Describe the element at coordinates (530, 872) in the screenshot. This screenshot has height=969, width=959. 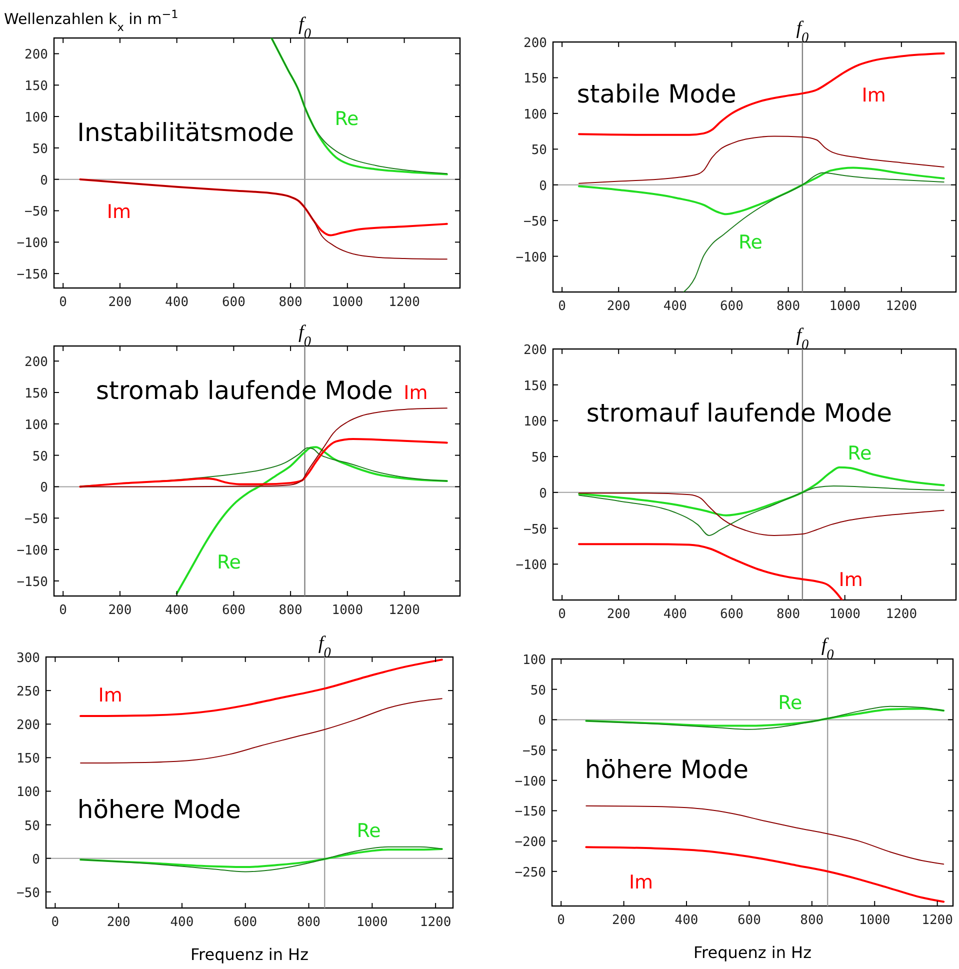
I see `y-tick-label: −250` at that location.